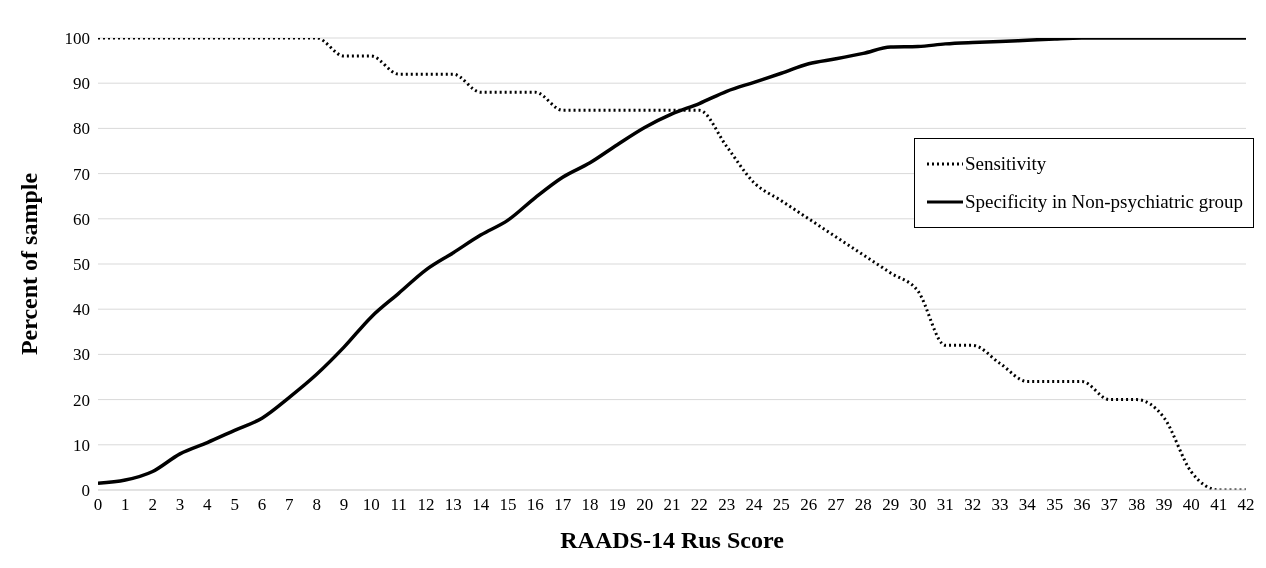 The width and height of the screenshot is (1266, 568). What do you see at coordinates (234, 505) in the screenshot?
I see `x-tick-label: 5` at bounding box center [234, 505].